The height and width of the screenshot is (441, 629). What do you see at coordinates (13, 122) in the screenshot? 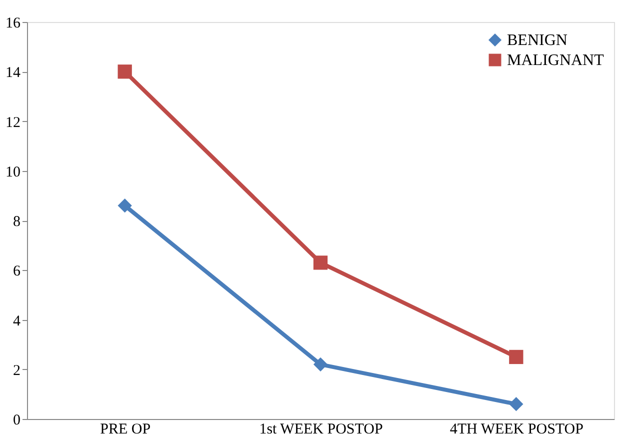
I see `y-tick-label: 12` at bounding box center [13, 122].